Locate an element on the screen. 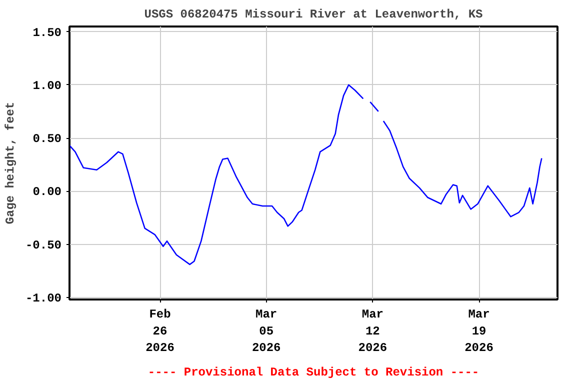 Image resolution: width=576 pixels, height=384 pixels. y-tick-label: 0.50 is located at coordinates (47, 139).